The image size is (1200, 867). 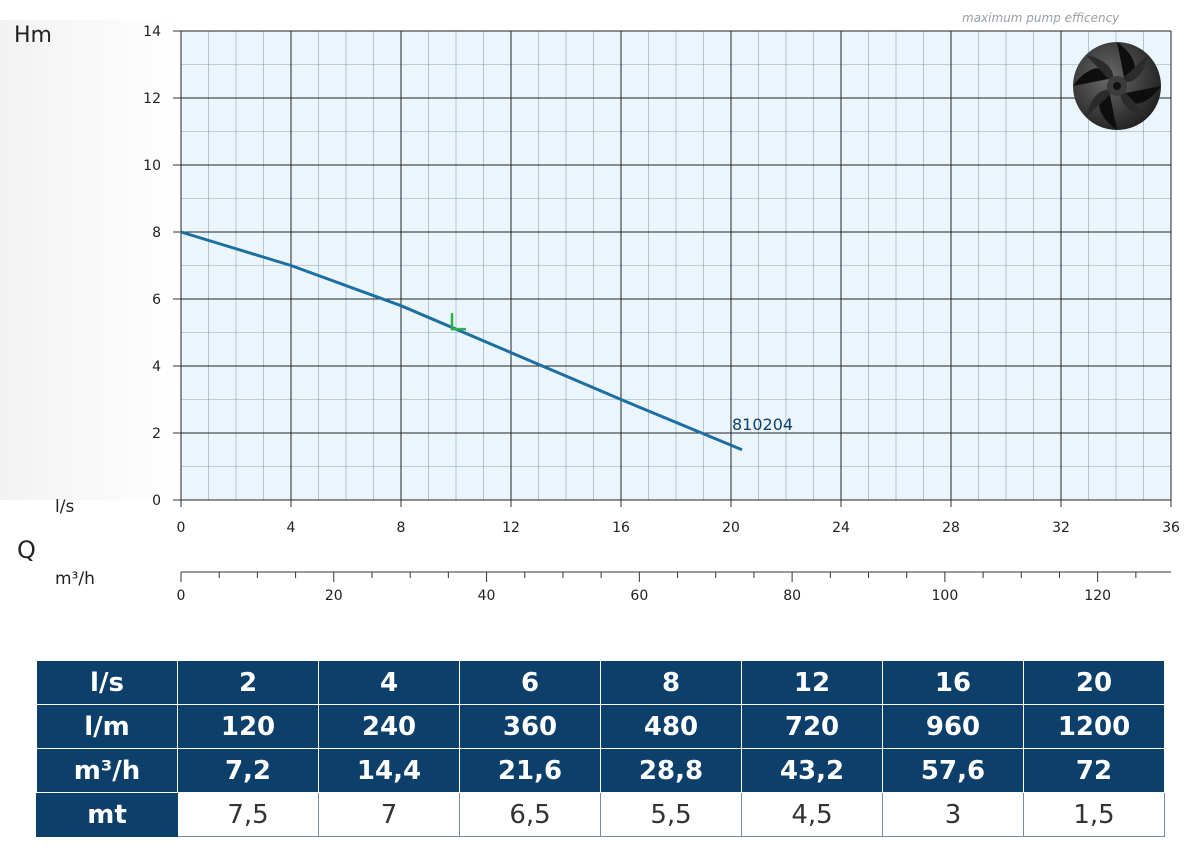 I want to click on table-row: mt 7,5 7 6,5 5,5 4,5 3 1,5, so click(x=600, y=814).